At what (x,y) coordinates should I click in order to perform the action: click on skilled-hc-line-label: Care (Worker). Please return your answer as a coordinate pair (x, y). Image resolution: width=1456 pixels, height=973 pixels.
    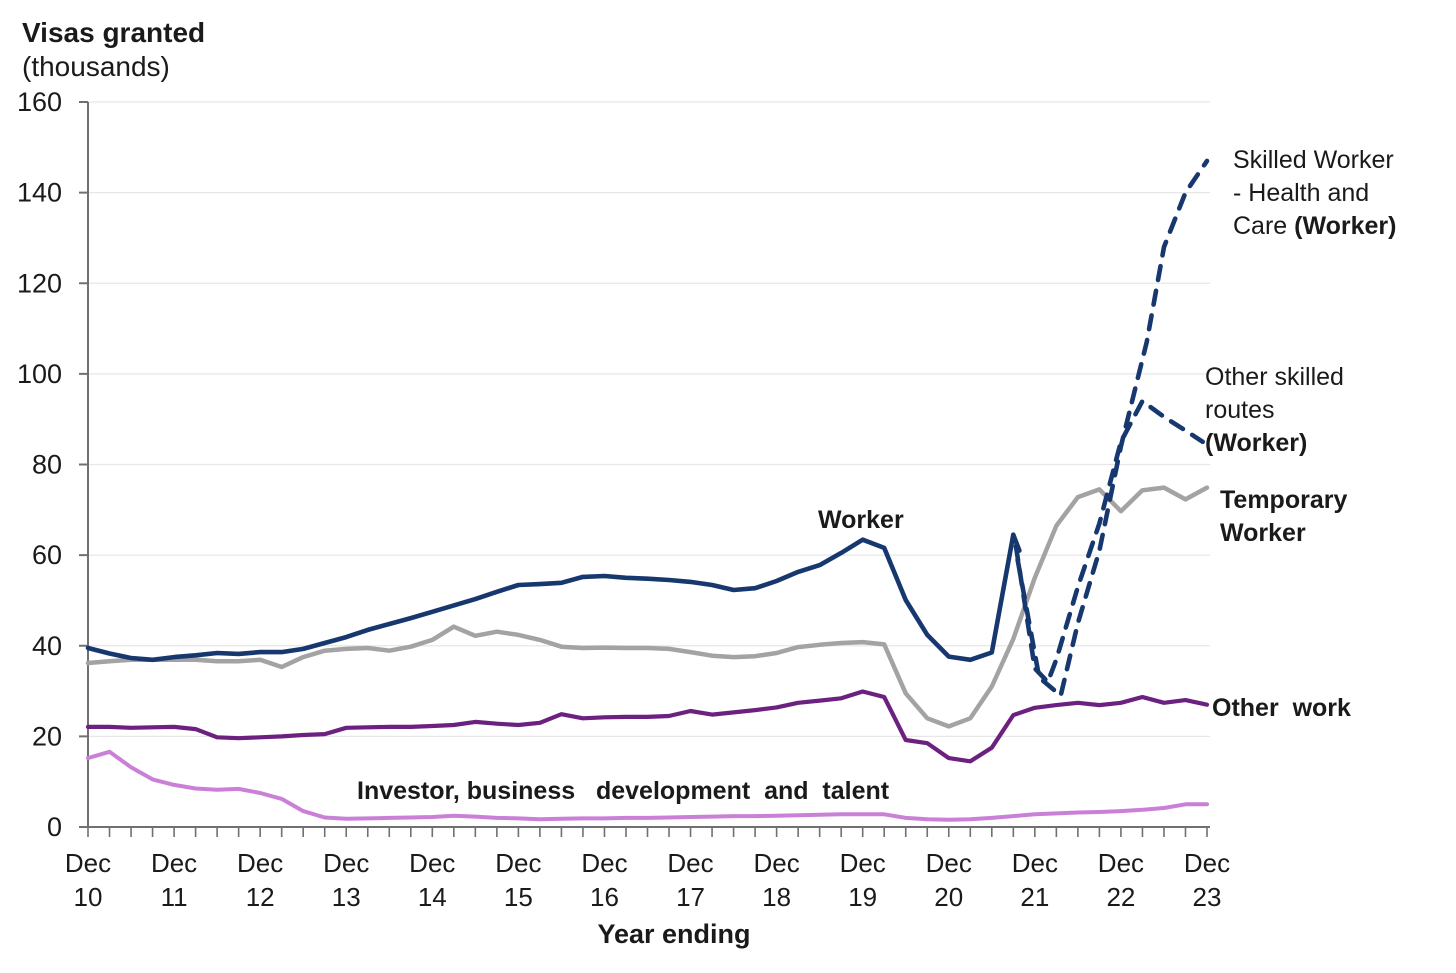
    Looking at the image, I should click on (1314, 226).